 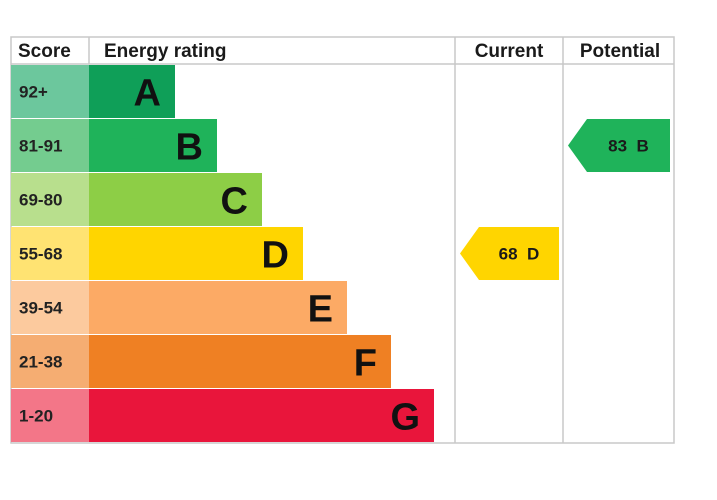 What do you see at coordinates (40, 146) in the screenshot?
I see `score-range-b: 81-91` at bounding box center [40, 146].